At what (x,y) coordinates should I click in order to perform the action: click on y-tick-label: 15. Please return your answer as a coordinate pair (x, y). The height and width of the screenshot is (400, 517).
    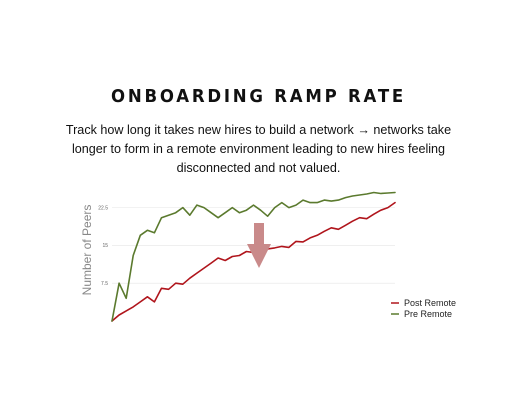
    Looking at the image, I should click on (105, 246).